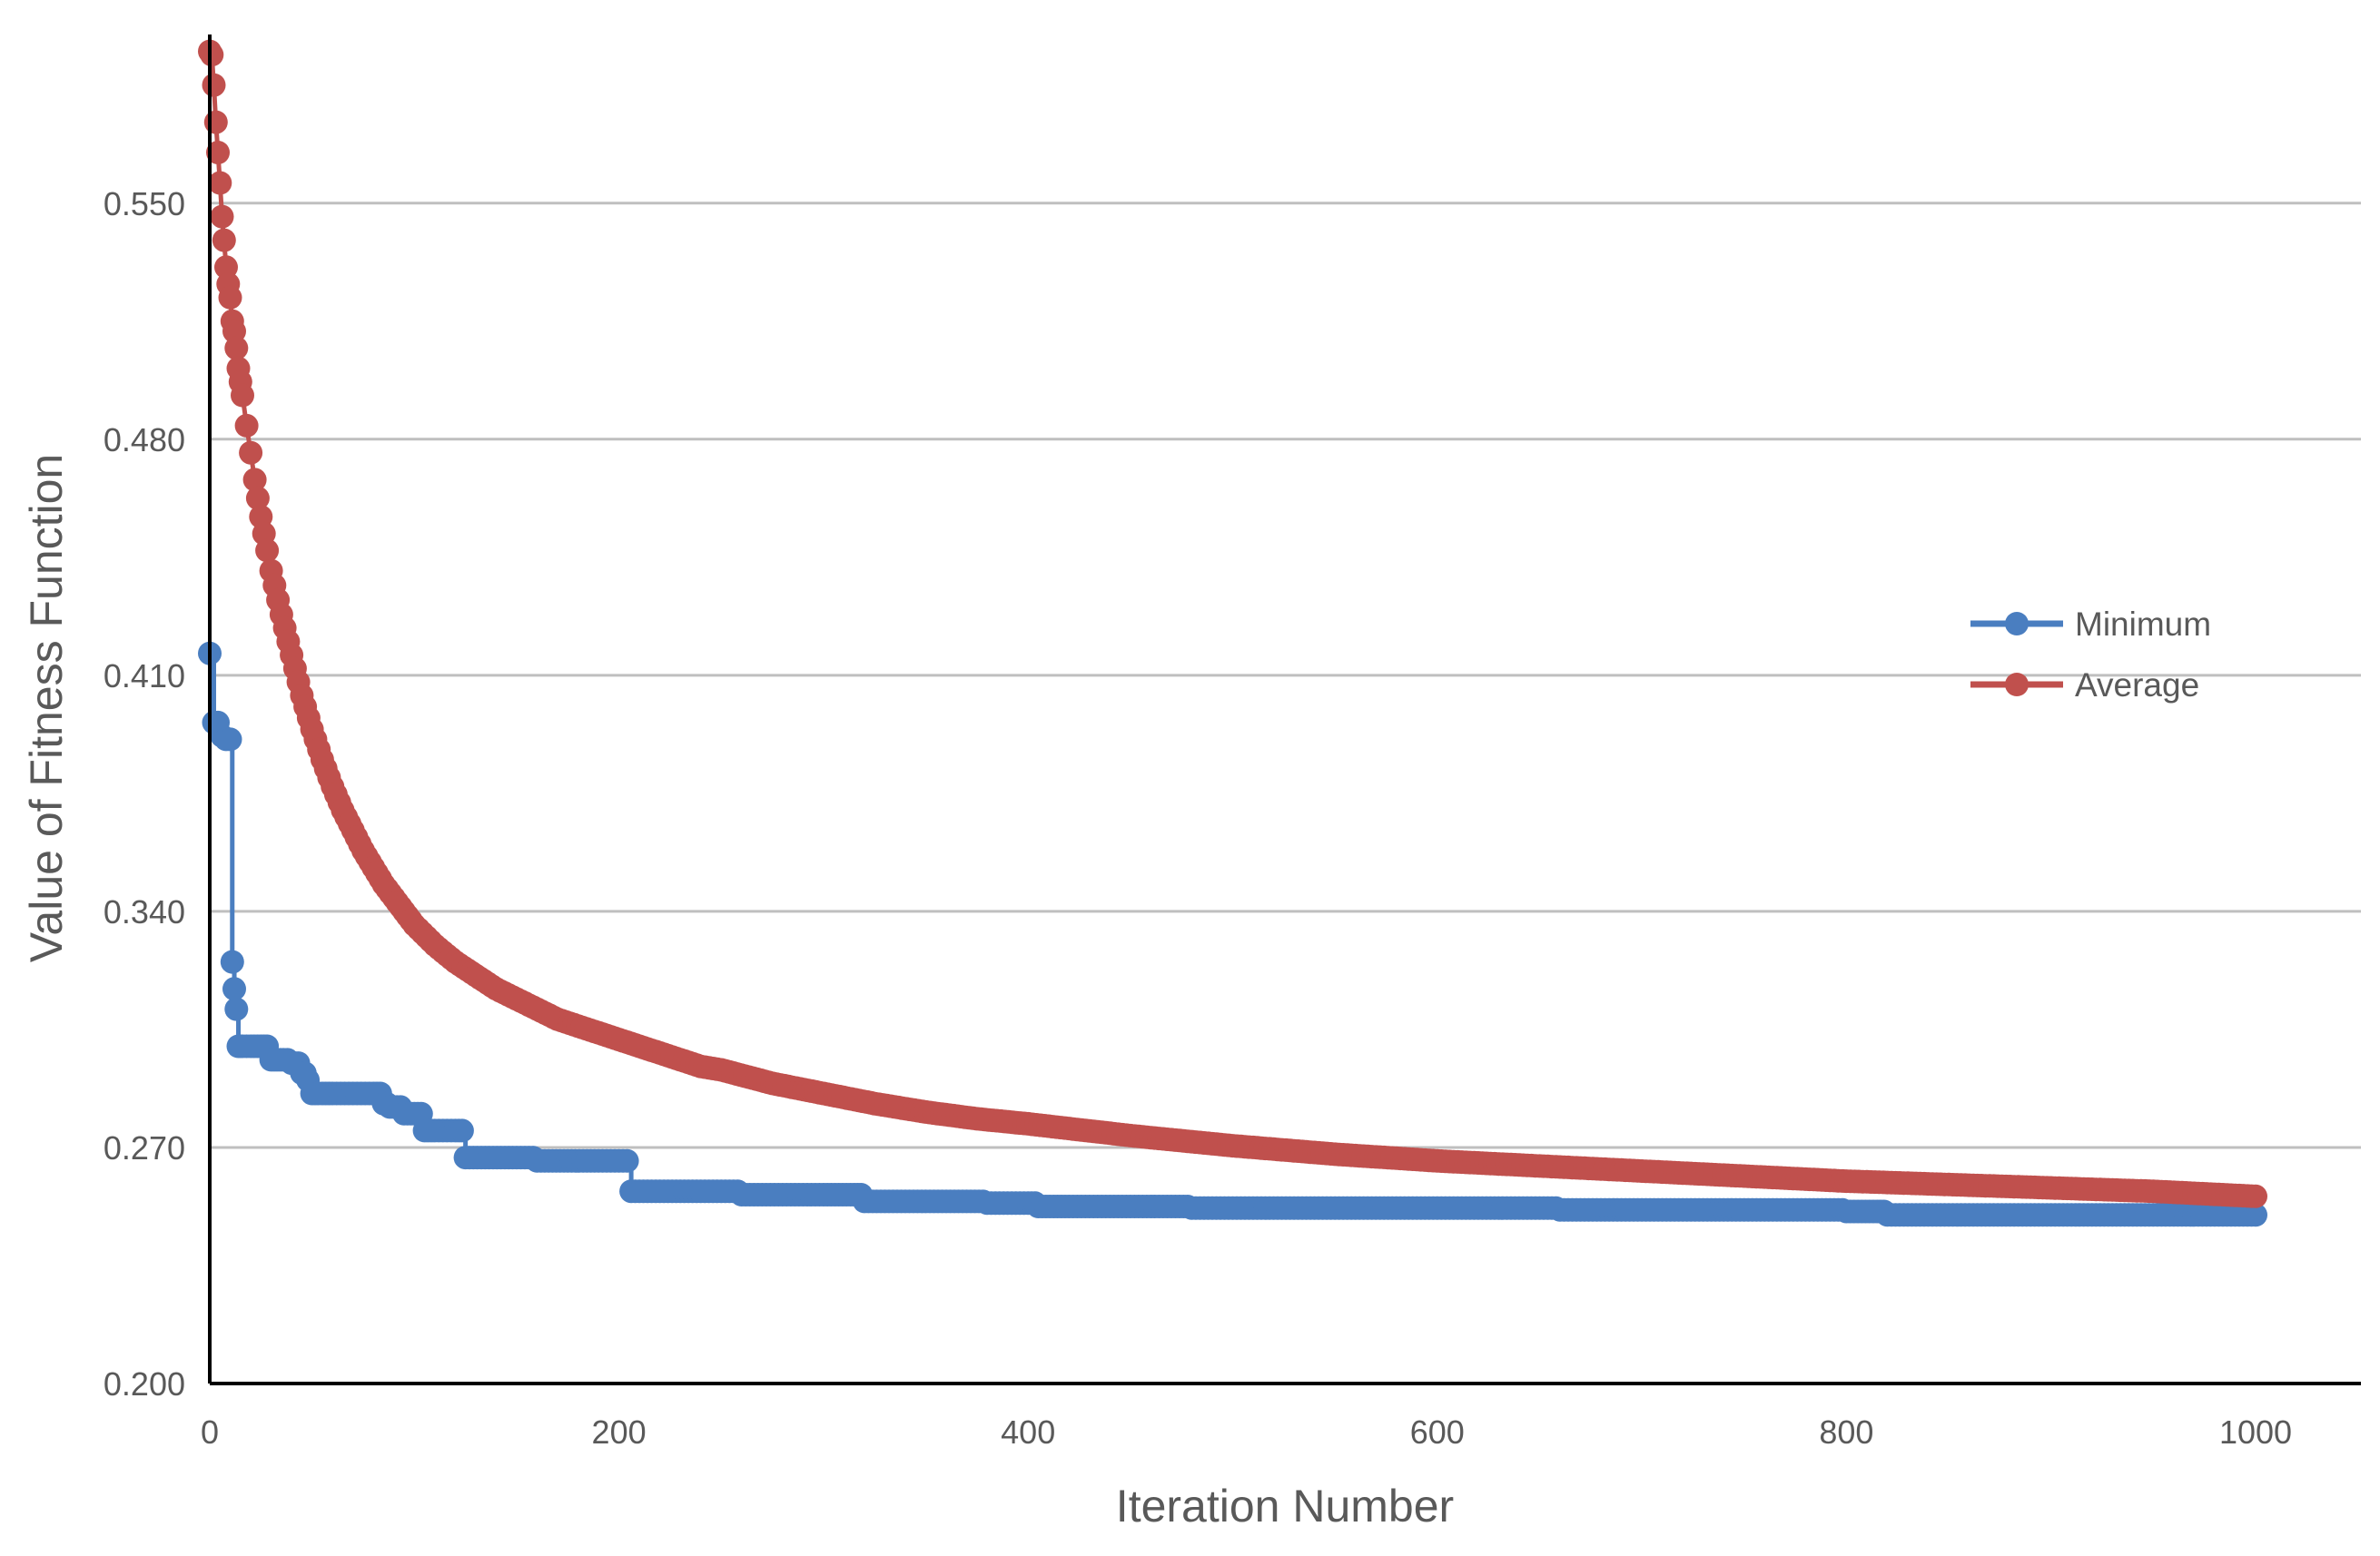  I want to click on x-tick-label: 0, so click(210, 1432).